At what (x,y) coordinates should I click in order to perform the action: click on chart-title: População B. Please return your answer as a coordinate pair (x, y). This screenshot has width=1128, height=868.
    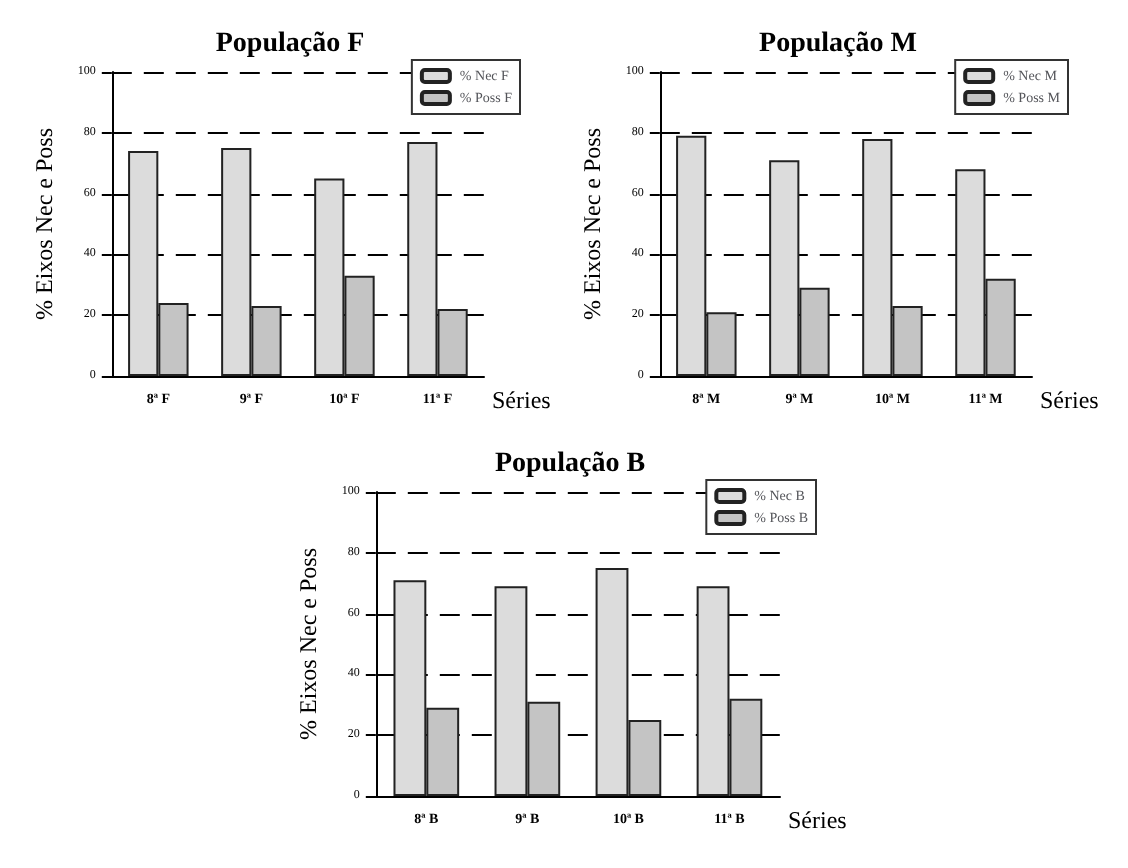
    Looking at the image, I should click on (570, 464).